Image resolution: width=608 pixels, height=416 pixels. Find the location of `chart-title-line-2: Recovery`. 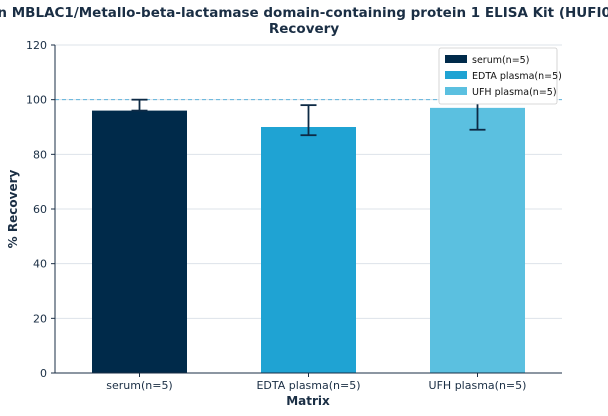

chart-title-line-2: Recovery is located at coordinates (304, 29).